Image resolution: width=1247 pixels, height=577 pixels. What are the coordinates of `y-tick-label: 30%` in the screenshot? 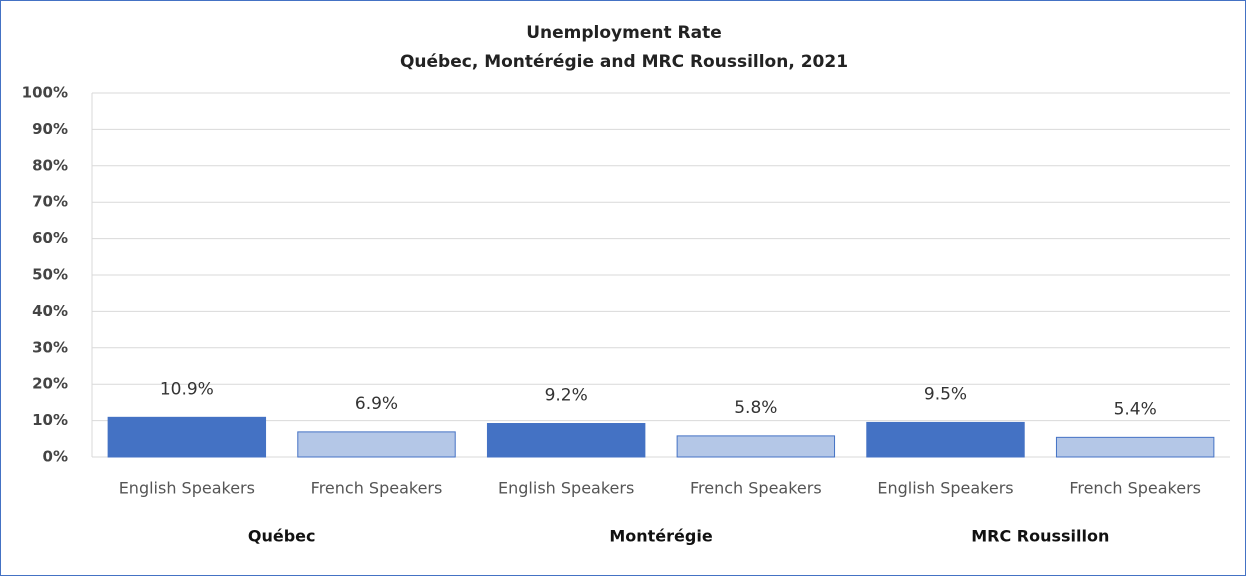 It's located at (50, 347).